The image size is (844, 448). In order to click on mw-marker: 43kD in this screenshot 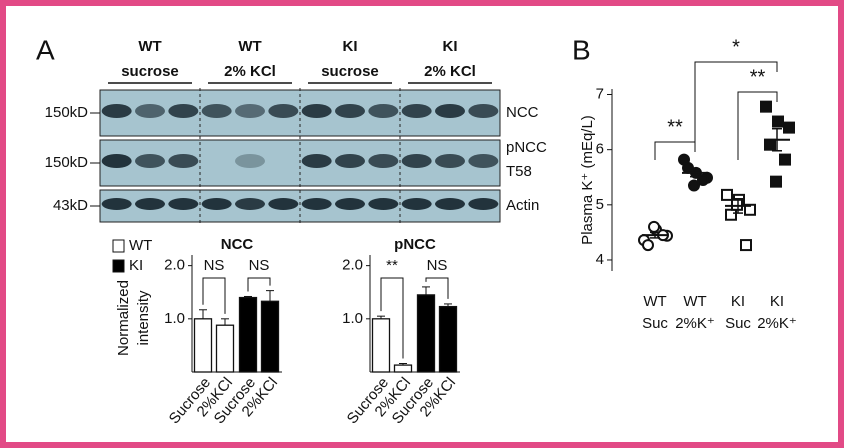, I will do `click(70, 205)`.